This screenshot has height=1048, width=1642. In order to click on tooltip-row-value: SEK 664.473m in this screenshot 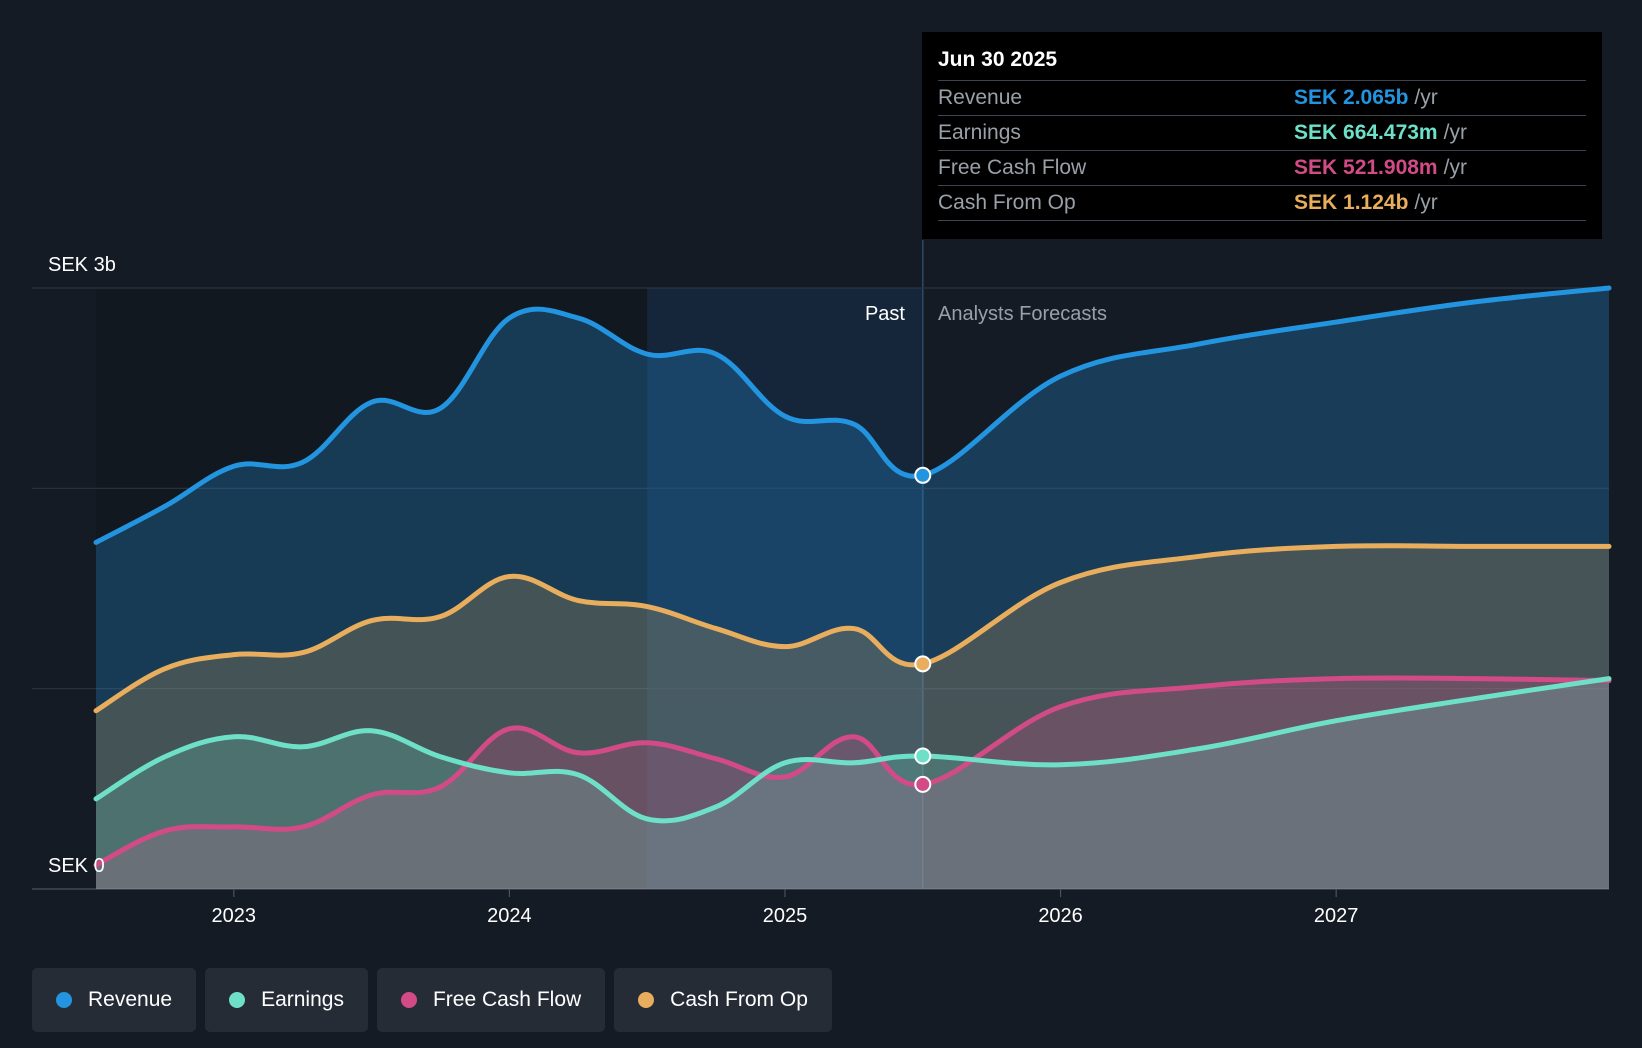, I will do `click(1366, 132)`.